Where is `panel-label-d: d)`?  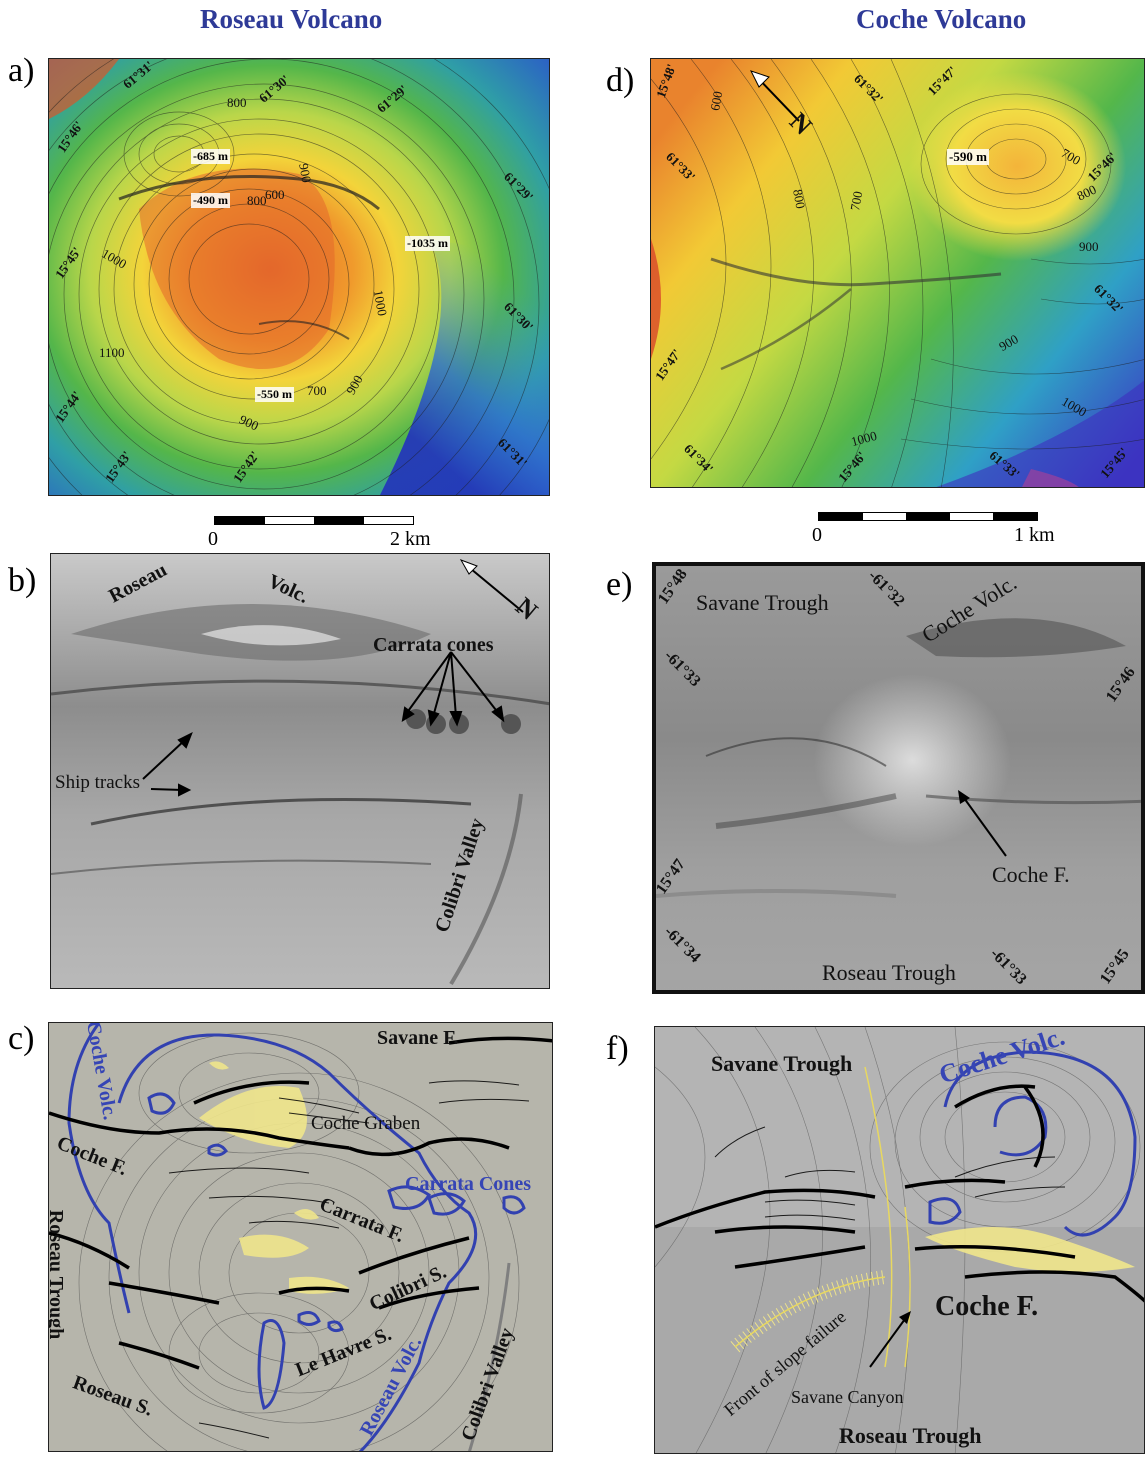
panel-label-d: d) is located at coordinates (620, 80).